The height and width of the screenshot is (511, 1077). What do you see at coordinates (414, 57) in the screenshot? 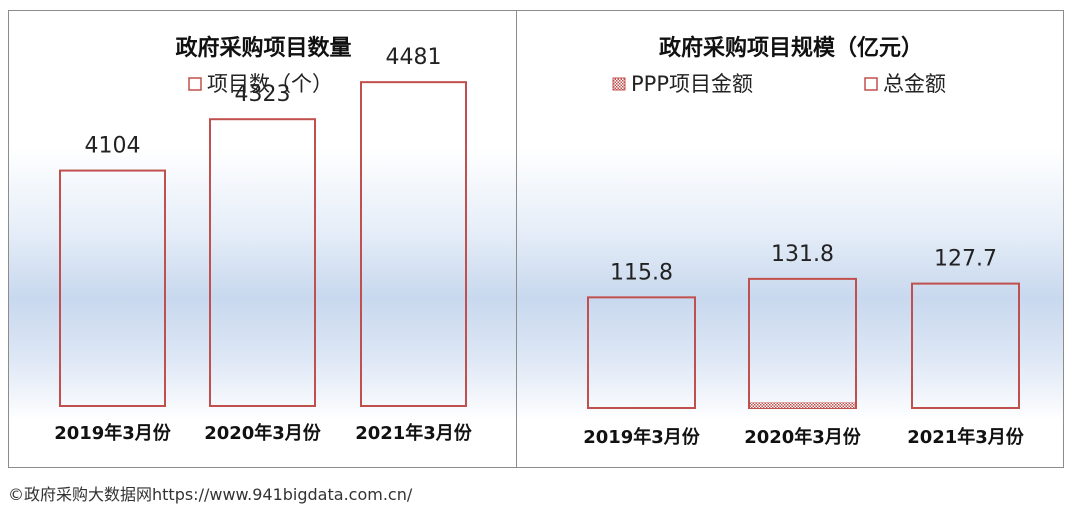
I see `value-label: 4481` at bounding box center [414, 57].